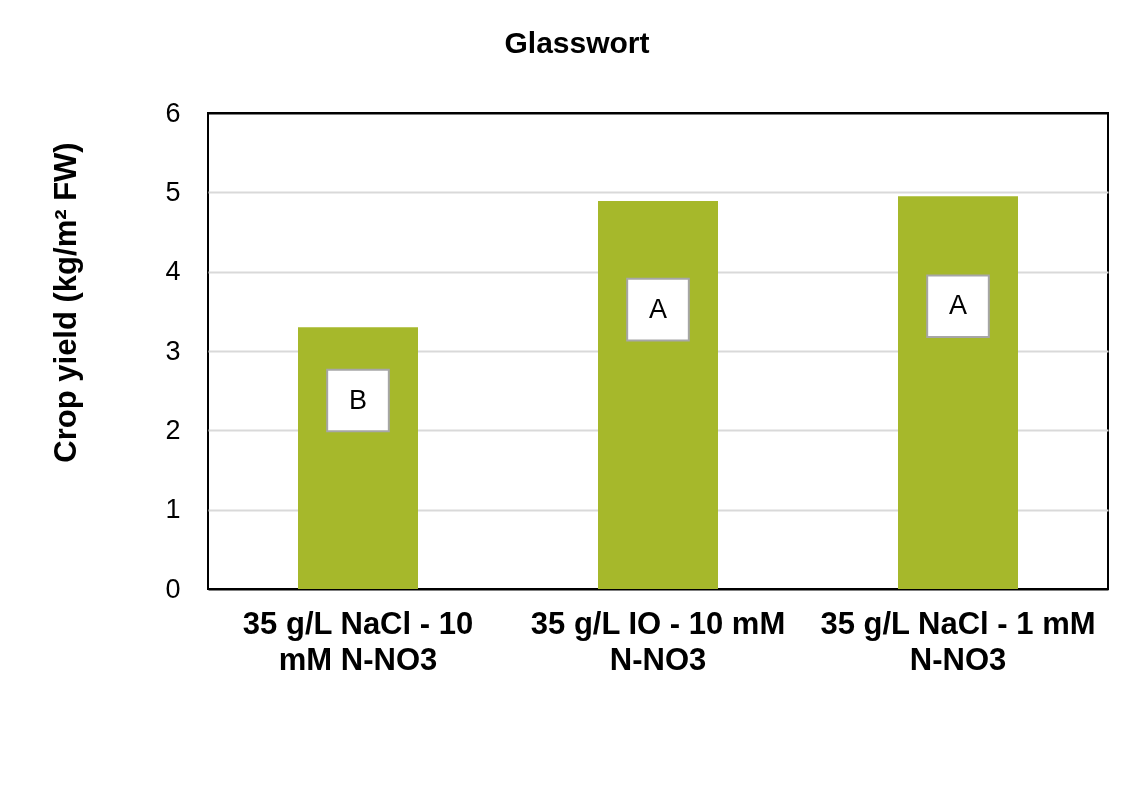 The width and height of the screenshot is (1130, 791). Describe the element at coordinates (173, 350) in the screenshot. I see `y-tick-label: 3` at that location.